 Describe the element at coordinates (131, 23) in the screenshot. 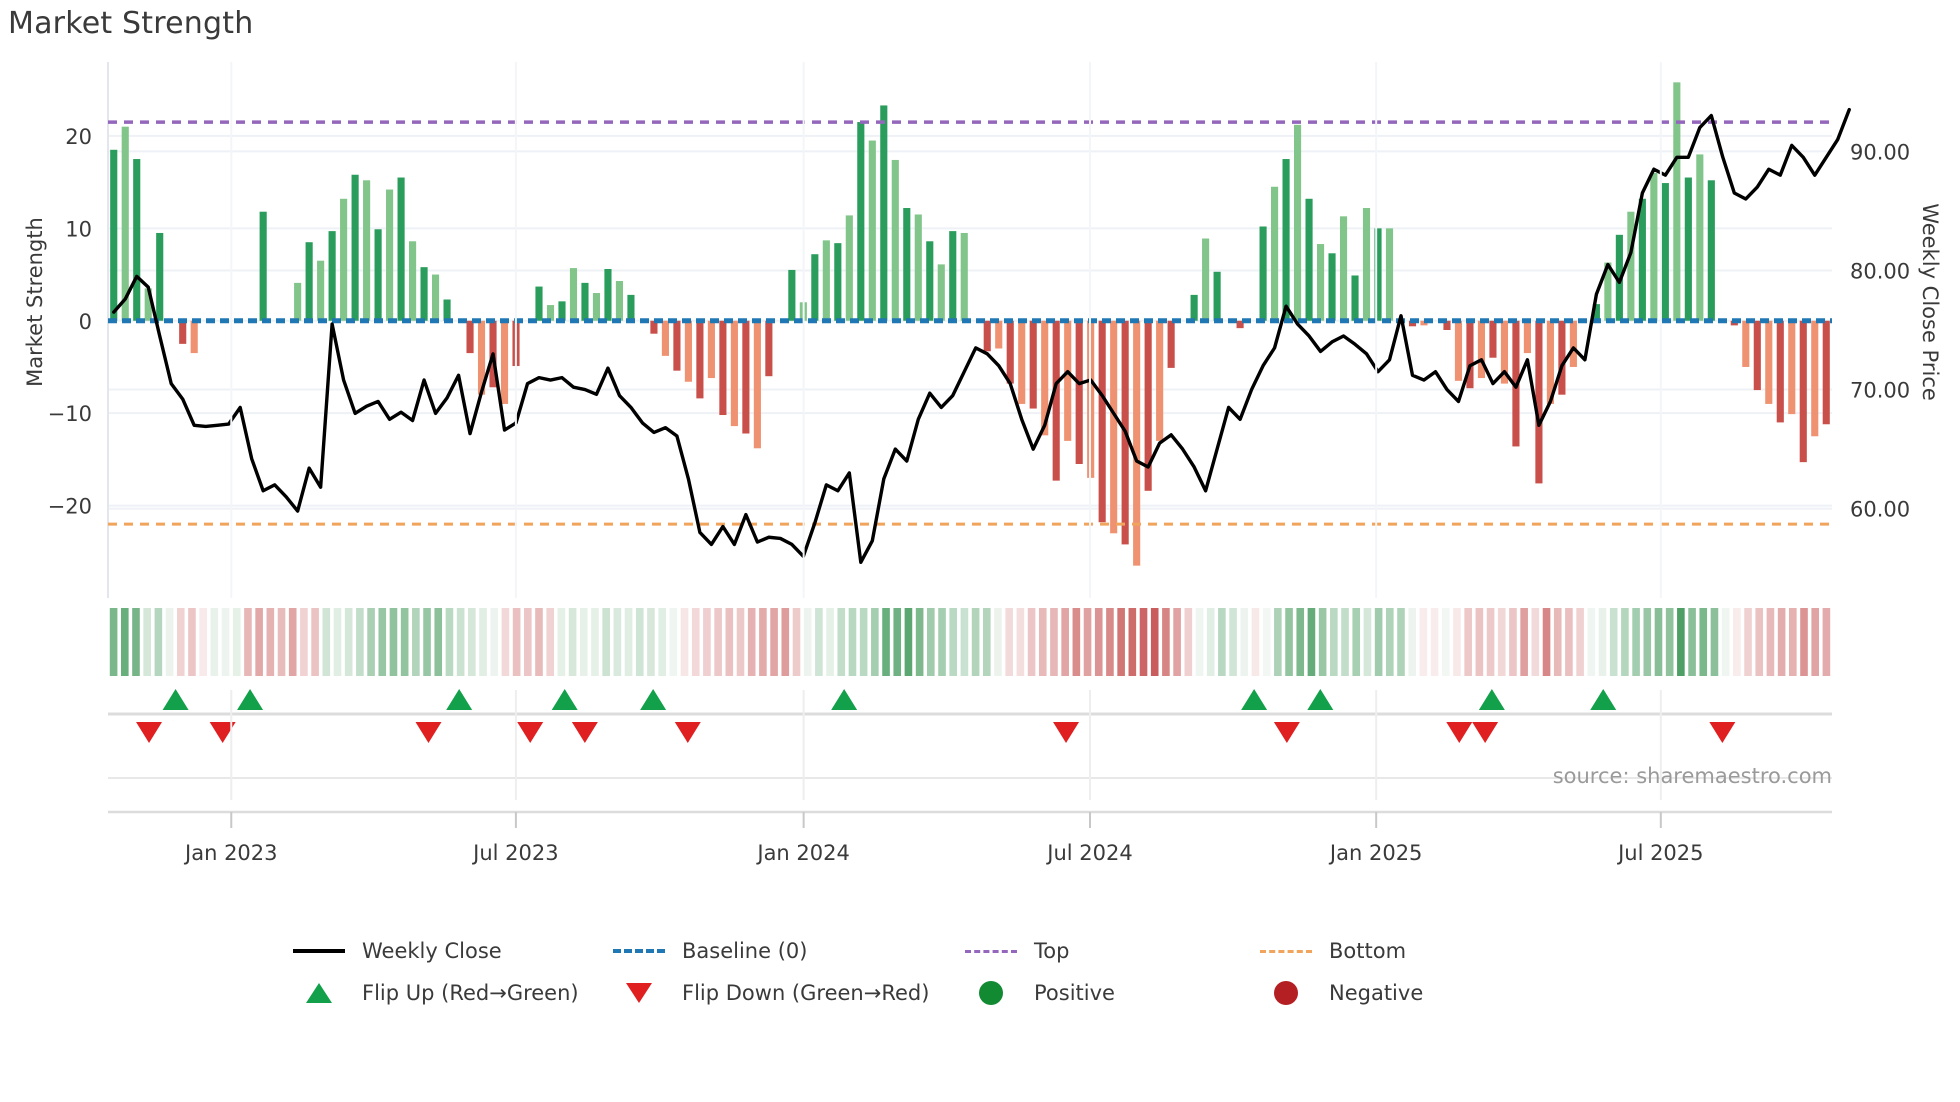

I see `page-title: Market Strength` at that location.